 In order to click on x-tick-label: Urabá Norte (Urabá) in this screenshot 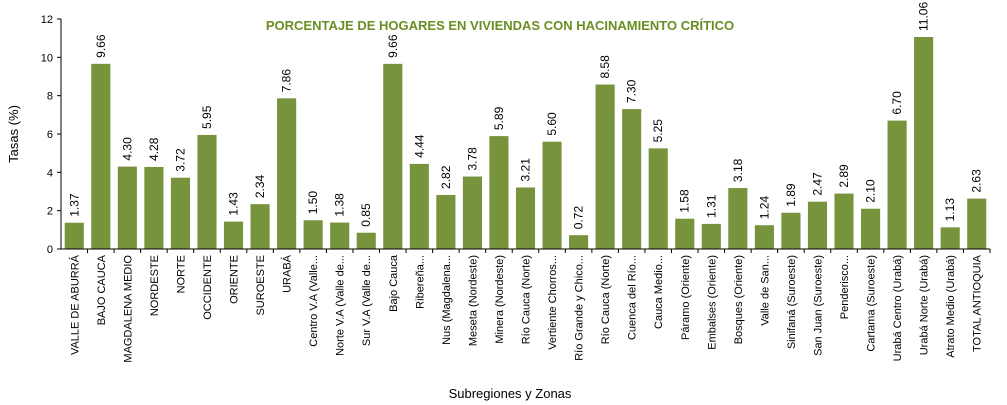, I will do `click(925, 305)`.